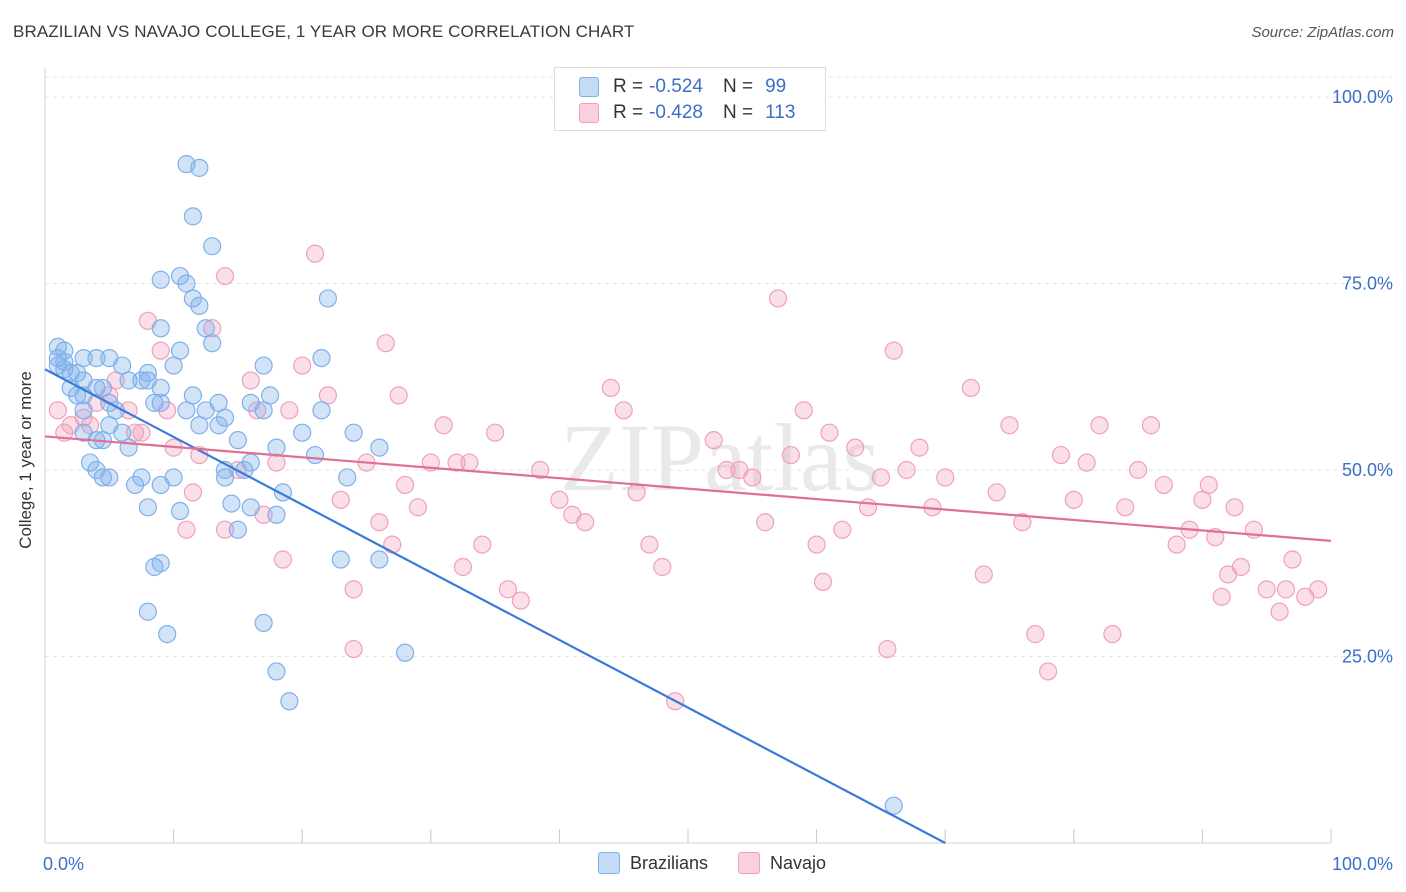  Describe the element at coordinates (1362, 97) in the screenshot. I see `y-tick-label: 100.0%` at that location.